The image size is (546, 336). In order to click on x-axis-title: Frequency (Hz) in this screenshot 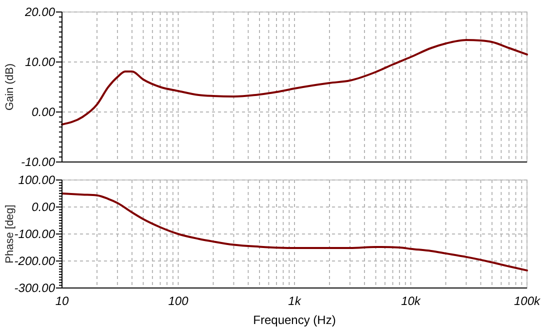, I will do `click(294, 320)`.